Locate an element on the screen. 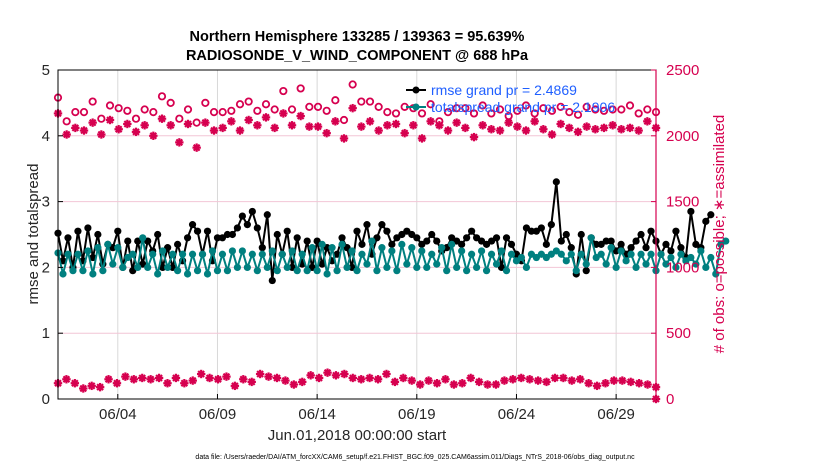  y-left-tick-label: 2 is located at coordinates (46, 267).